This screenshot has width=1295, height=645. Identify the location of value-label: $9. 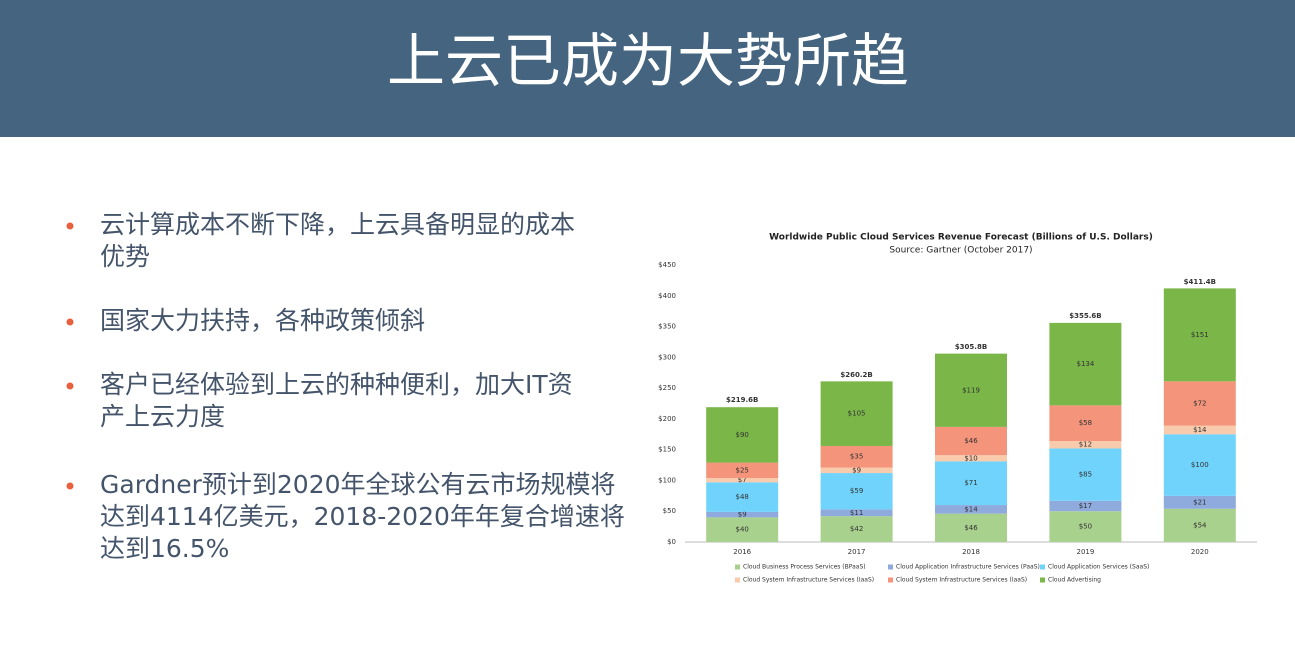
(856, 470).